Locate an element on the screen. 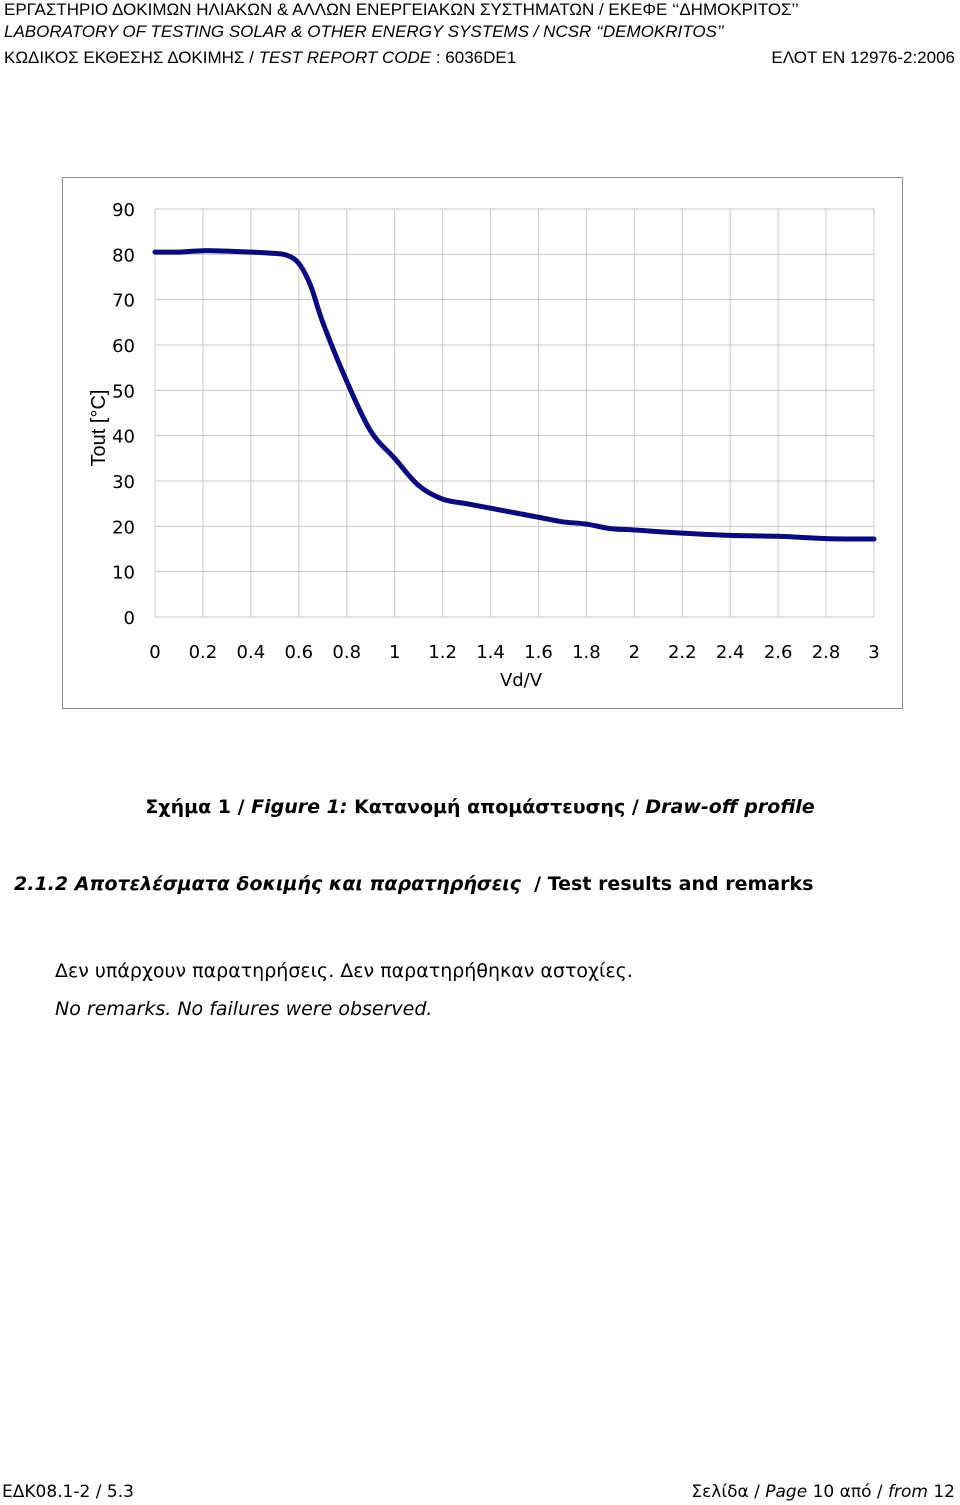 This screenshot has height=1505, width=960. footer-doc-code: ΕΔΚ08.1-2 / 5.3 is located at coordinates (68, 1492).